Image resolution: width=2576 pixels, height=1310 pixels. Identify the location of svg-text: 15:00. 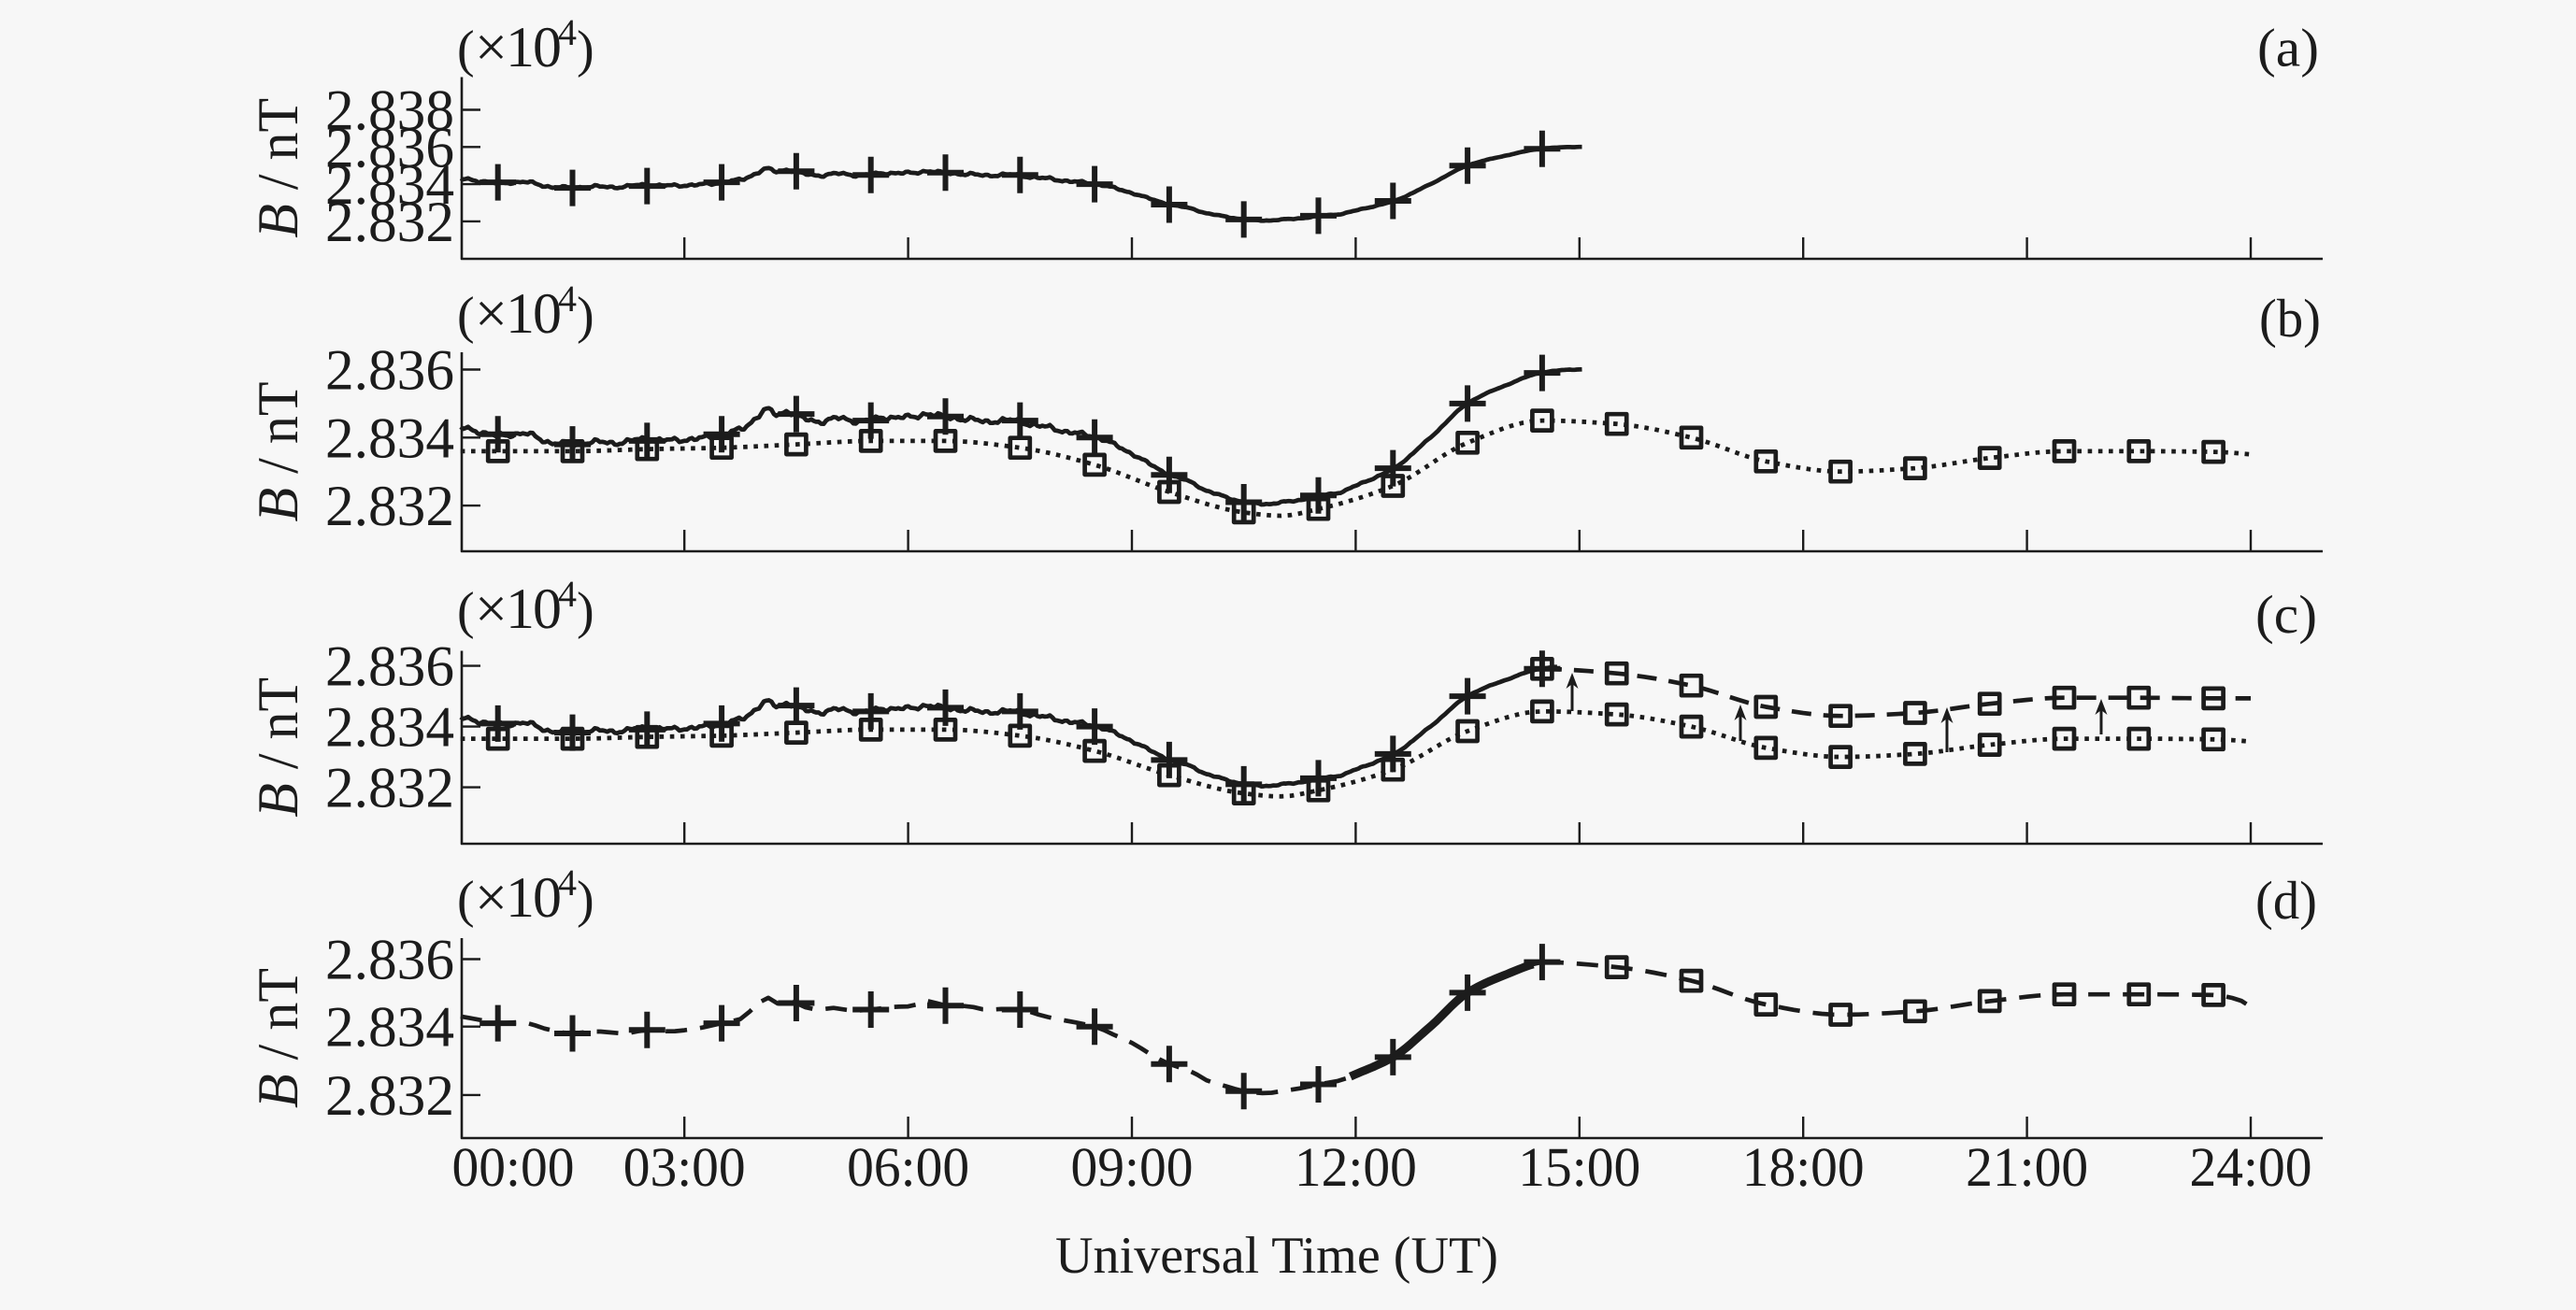
(1579, 1167).